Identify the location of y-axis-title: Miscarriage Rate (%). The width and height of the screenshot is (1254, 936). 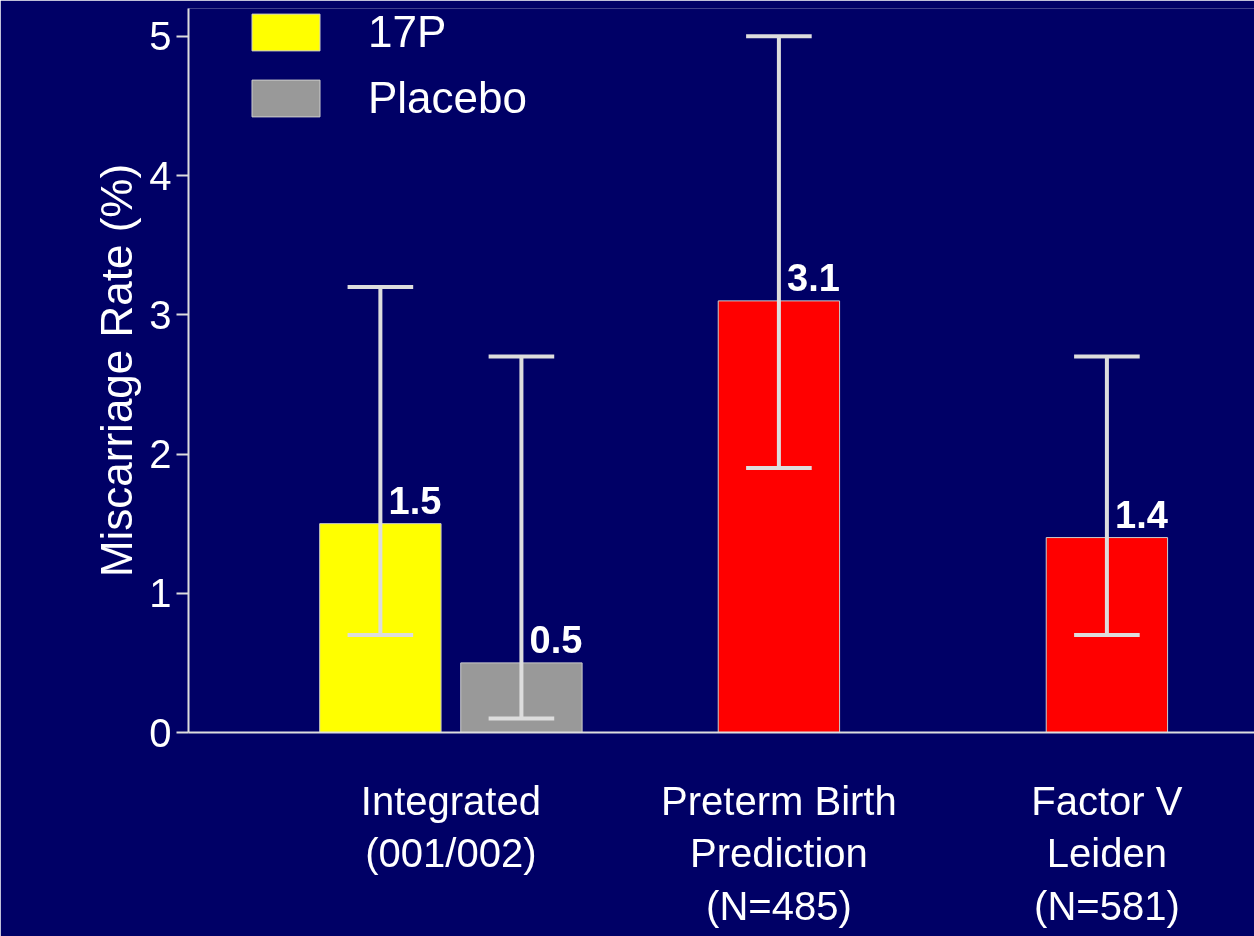
(117, 370).